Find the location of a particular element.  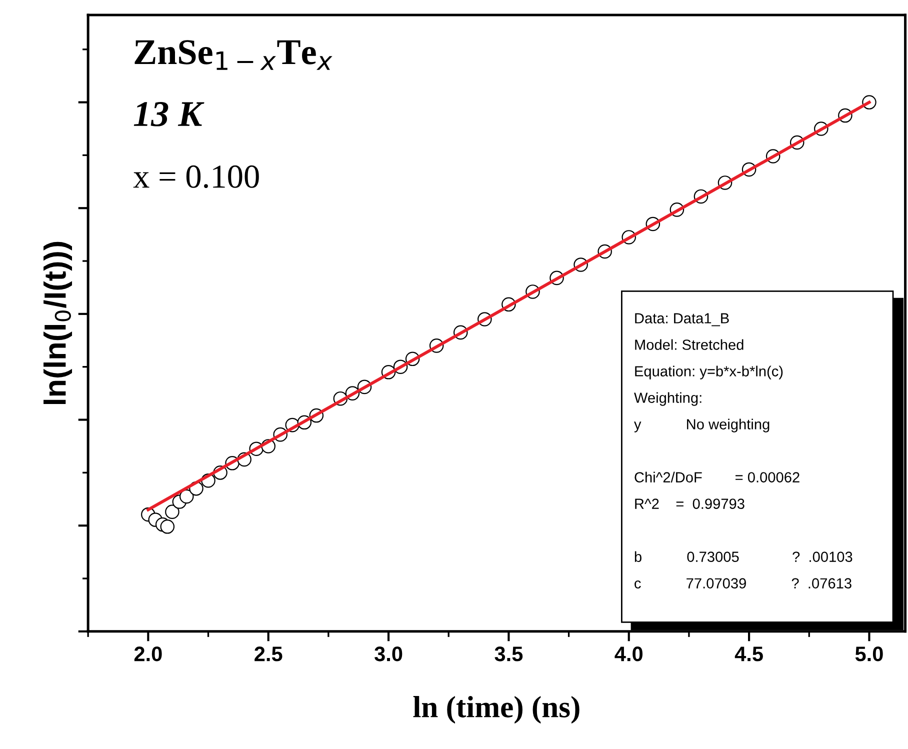

annotation: x = 0.100 is located at coordinates (196, 176).